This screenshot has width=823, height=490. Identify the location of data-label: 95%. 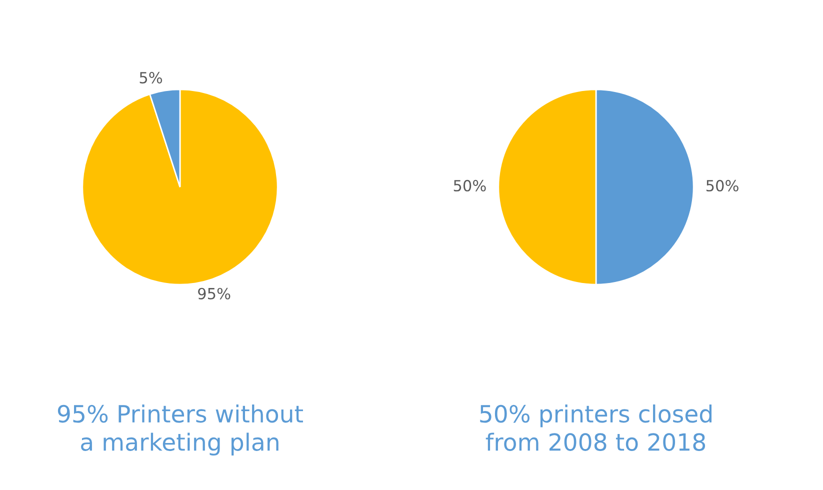
(214, 294).